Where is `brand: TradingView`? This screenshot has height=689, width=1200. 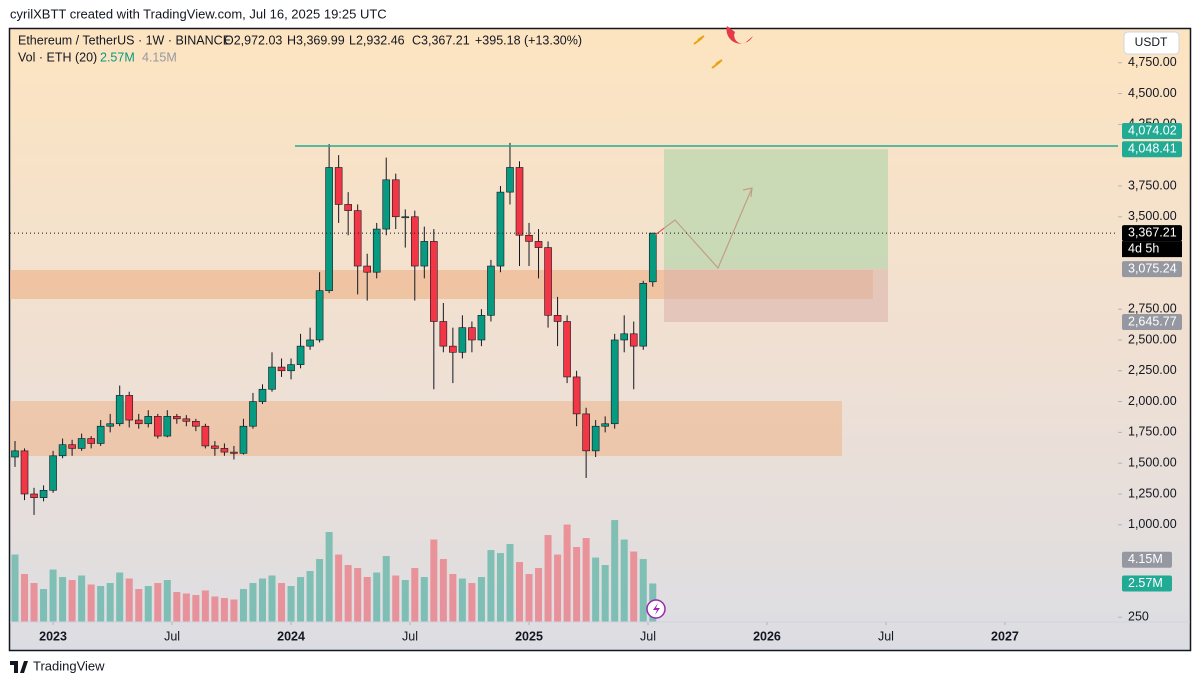
brand: TradingView is located at coordinates (57, 665).